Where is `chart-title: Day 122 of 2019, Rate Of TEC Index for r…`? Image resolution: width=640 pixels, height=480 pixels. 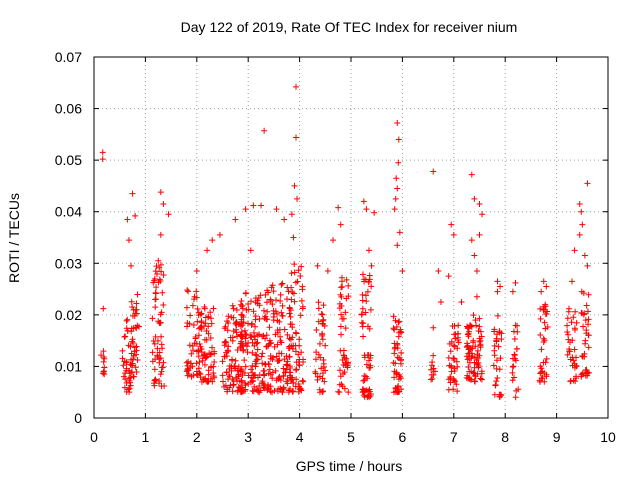
chart-title: Day 122 of 2019, Rate Of TEC Index for r… is located at coordinates (349, 27).